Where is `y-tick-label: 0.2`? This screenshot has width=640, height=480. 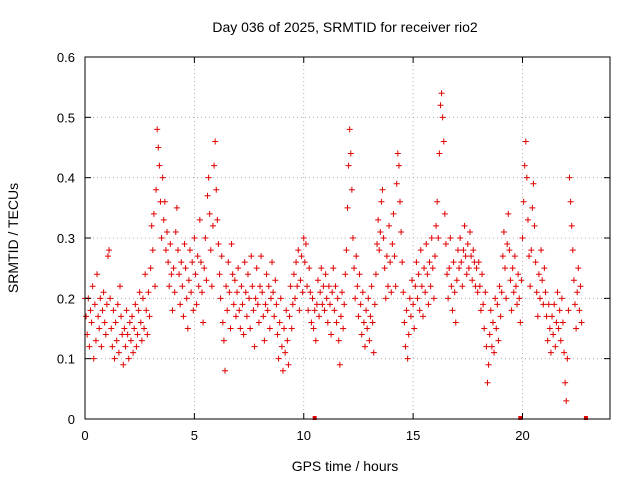 y-tick-label: 0.2 is located at coordinates (66, 298).